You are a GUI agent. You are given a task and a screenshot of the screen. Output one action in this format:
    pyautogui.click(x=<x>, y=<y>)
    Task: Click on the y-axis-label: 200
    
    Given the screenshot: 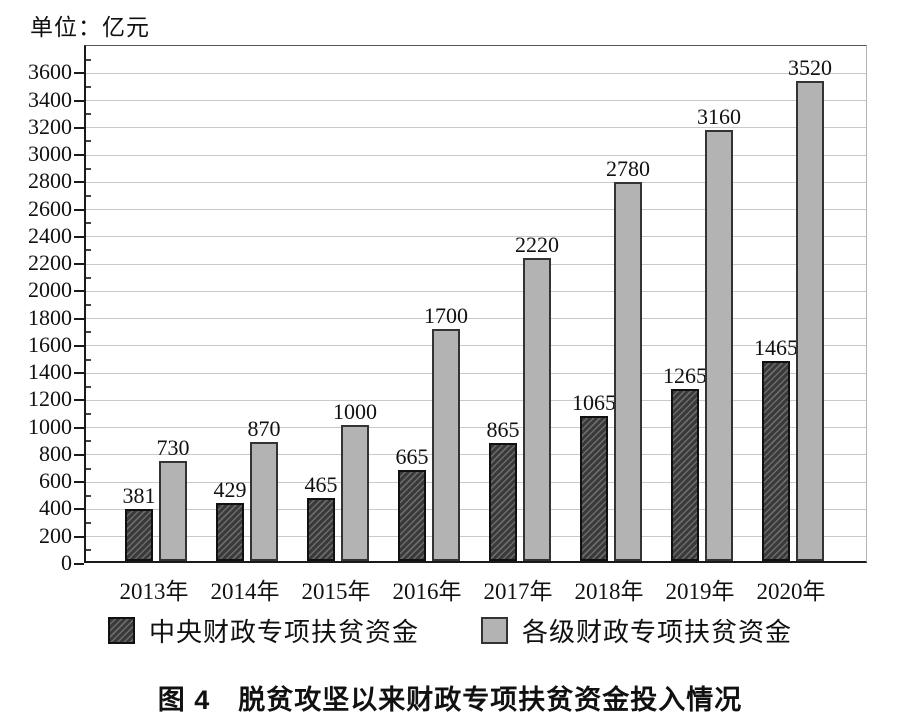 What is the action you would take?
    pyautogui.click(x=55, y=535)
    